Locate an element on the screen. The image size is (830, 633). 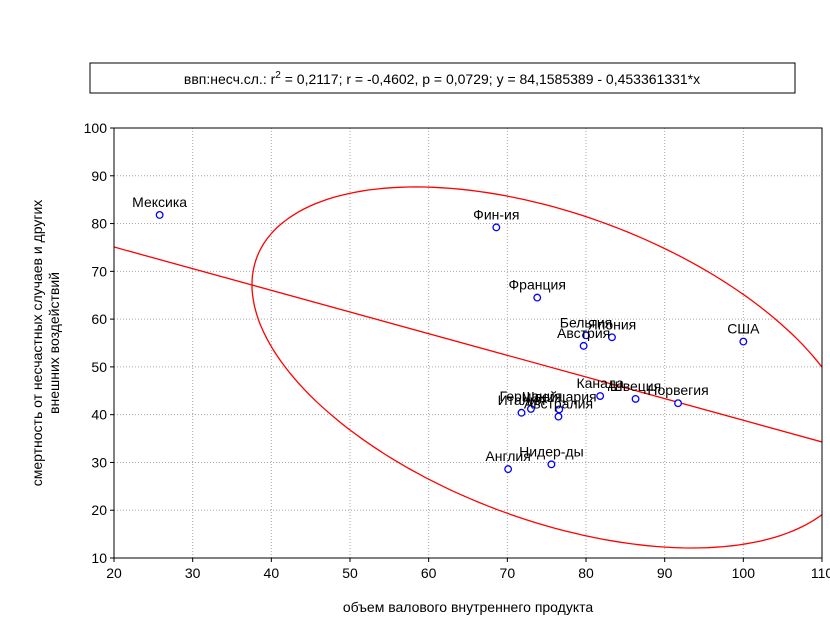
title-superscript: 2 is located at coordinates (278, 75).